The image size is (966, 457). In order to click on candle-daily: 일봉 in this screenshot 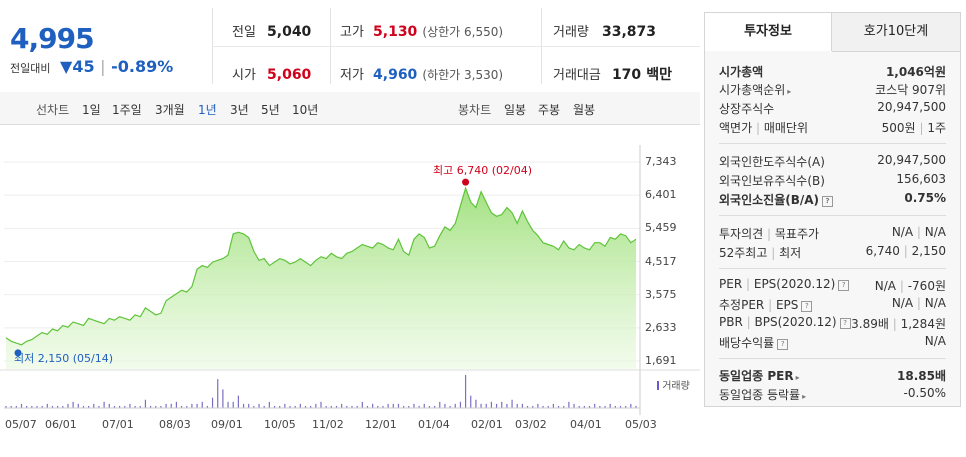, I will do `click(515, 110)`.